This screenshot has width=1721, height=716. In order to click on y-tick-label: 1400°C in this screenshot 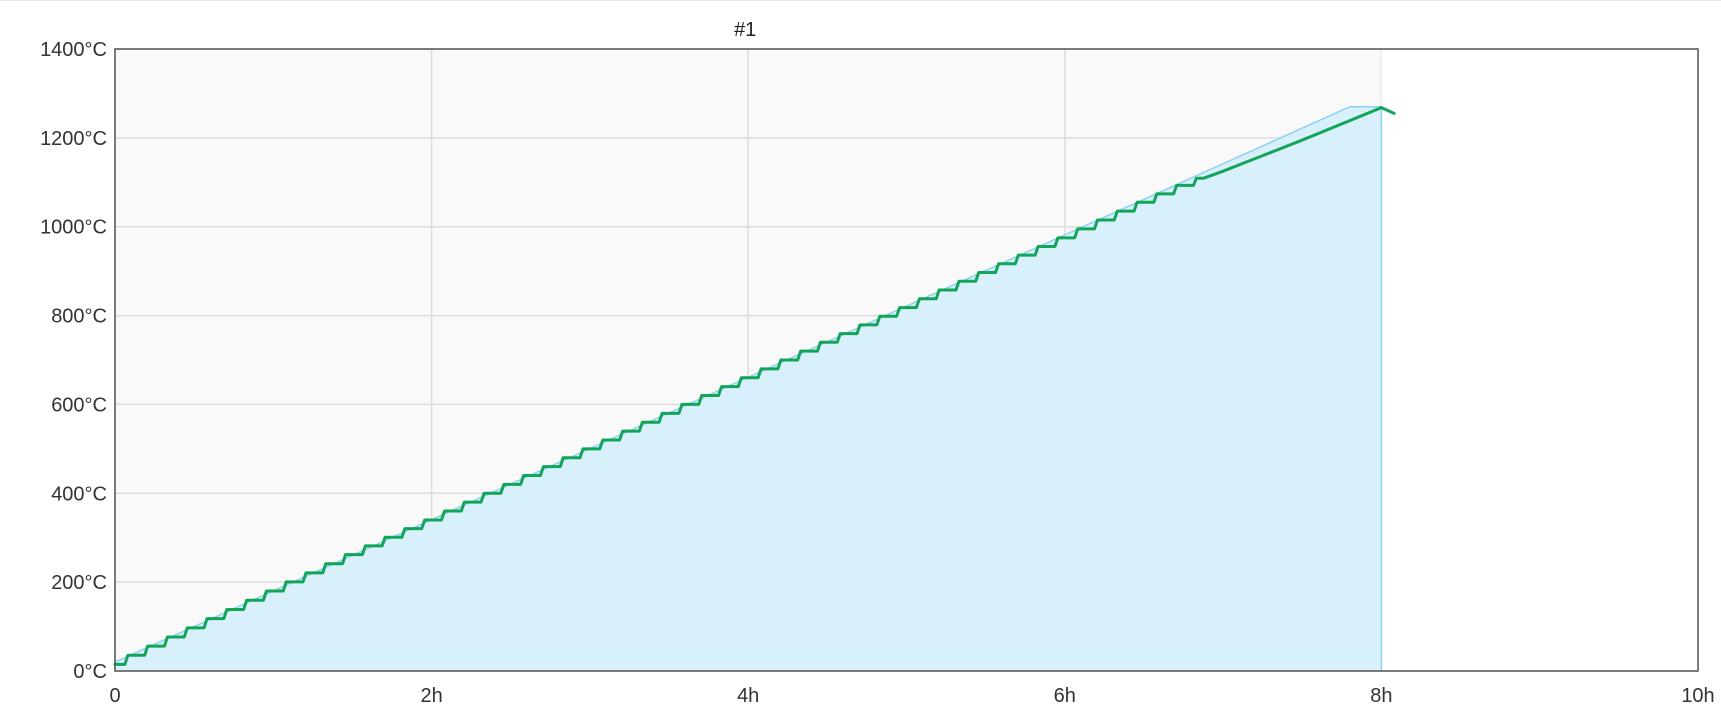, I will do `click(73, 50)`.